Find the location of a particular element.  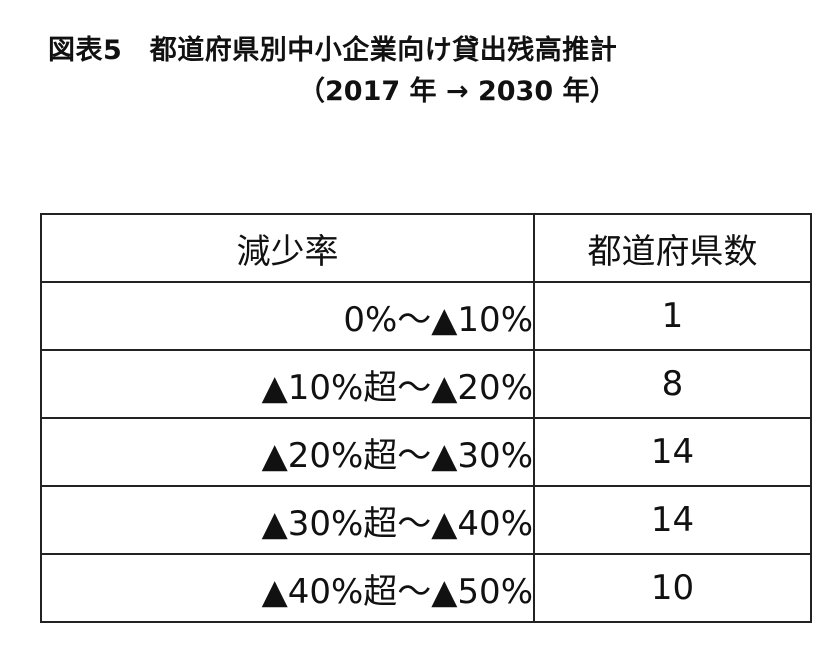

table-row: ▲10%超〜▲20% 8 is located at coordinates (426, 384).